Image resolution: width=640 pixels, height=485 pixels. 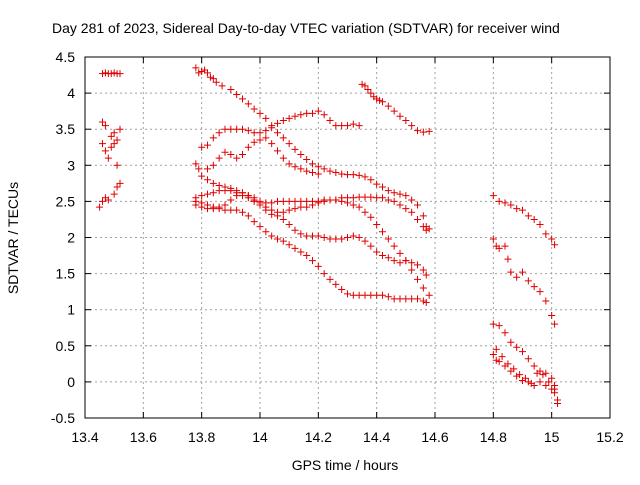 What do you see at coordinates (63, 237) in the screenshot?
I see `y-tick-labels: -0.5 0 0.5 1 1.5 2 2.5 3 3.5 4 4.5` at bounding box center [63, 237].